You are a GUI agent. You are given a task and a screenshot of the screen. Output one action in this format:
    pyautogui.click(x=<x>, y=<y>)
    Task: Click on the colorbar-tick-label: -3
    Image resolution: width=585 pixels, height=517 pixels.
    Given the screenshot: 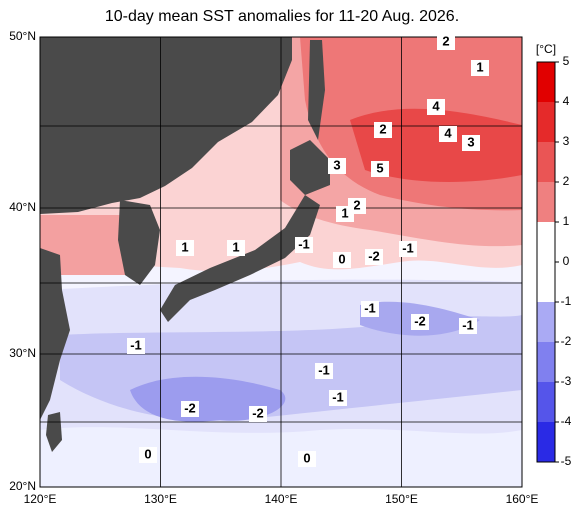 What is the action you would take?
    pyautogui.click(x=566, y=381)
    